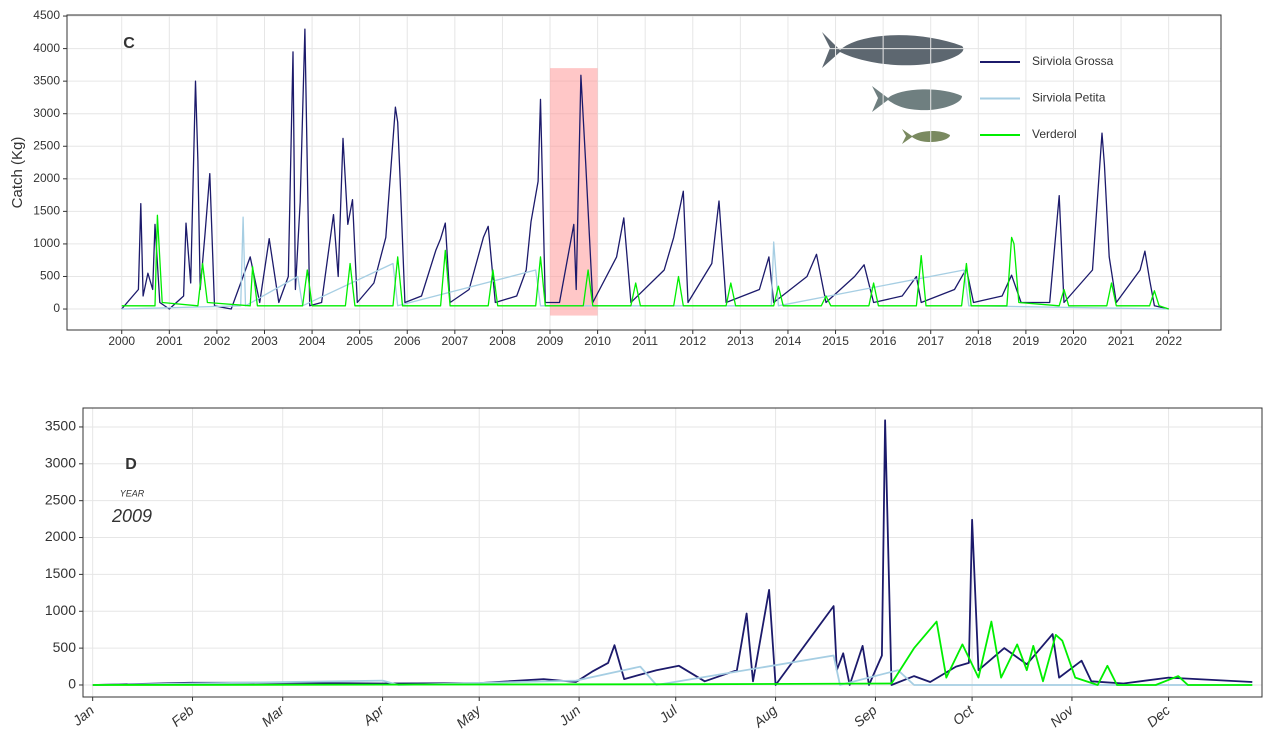 The width and height of the screenshot is (1264, 734). I want to click on x-tick-label: 2009, so click(550, 341).